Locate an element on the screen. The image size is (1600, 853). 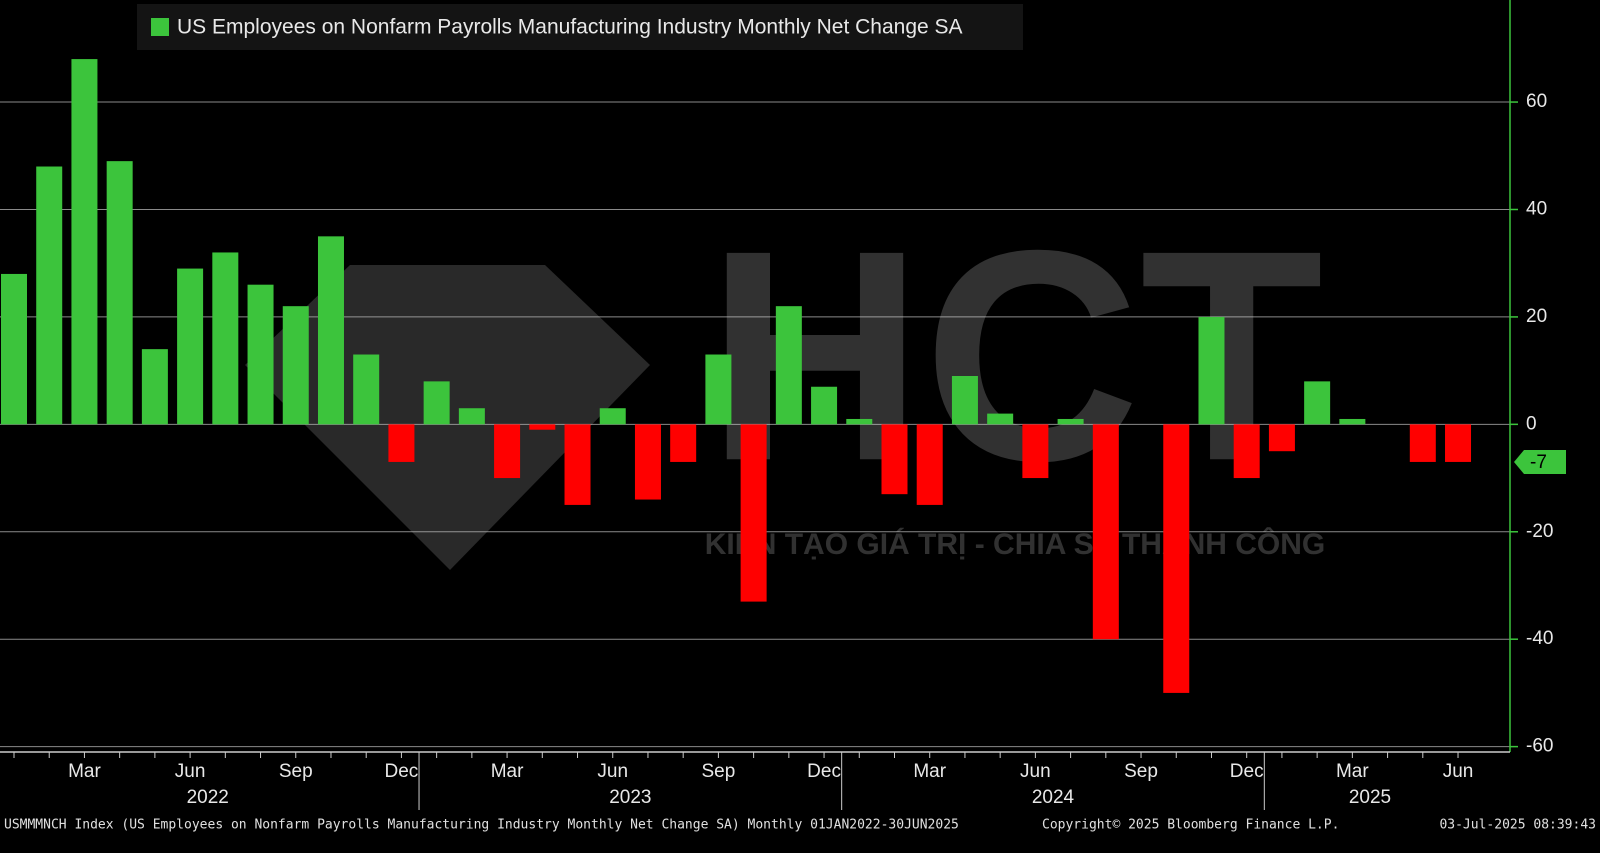
y-tick-label: 20 is located at coordinates (1536, 316).